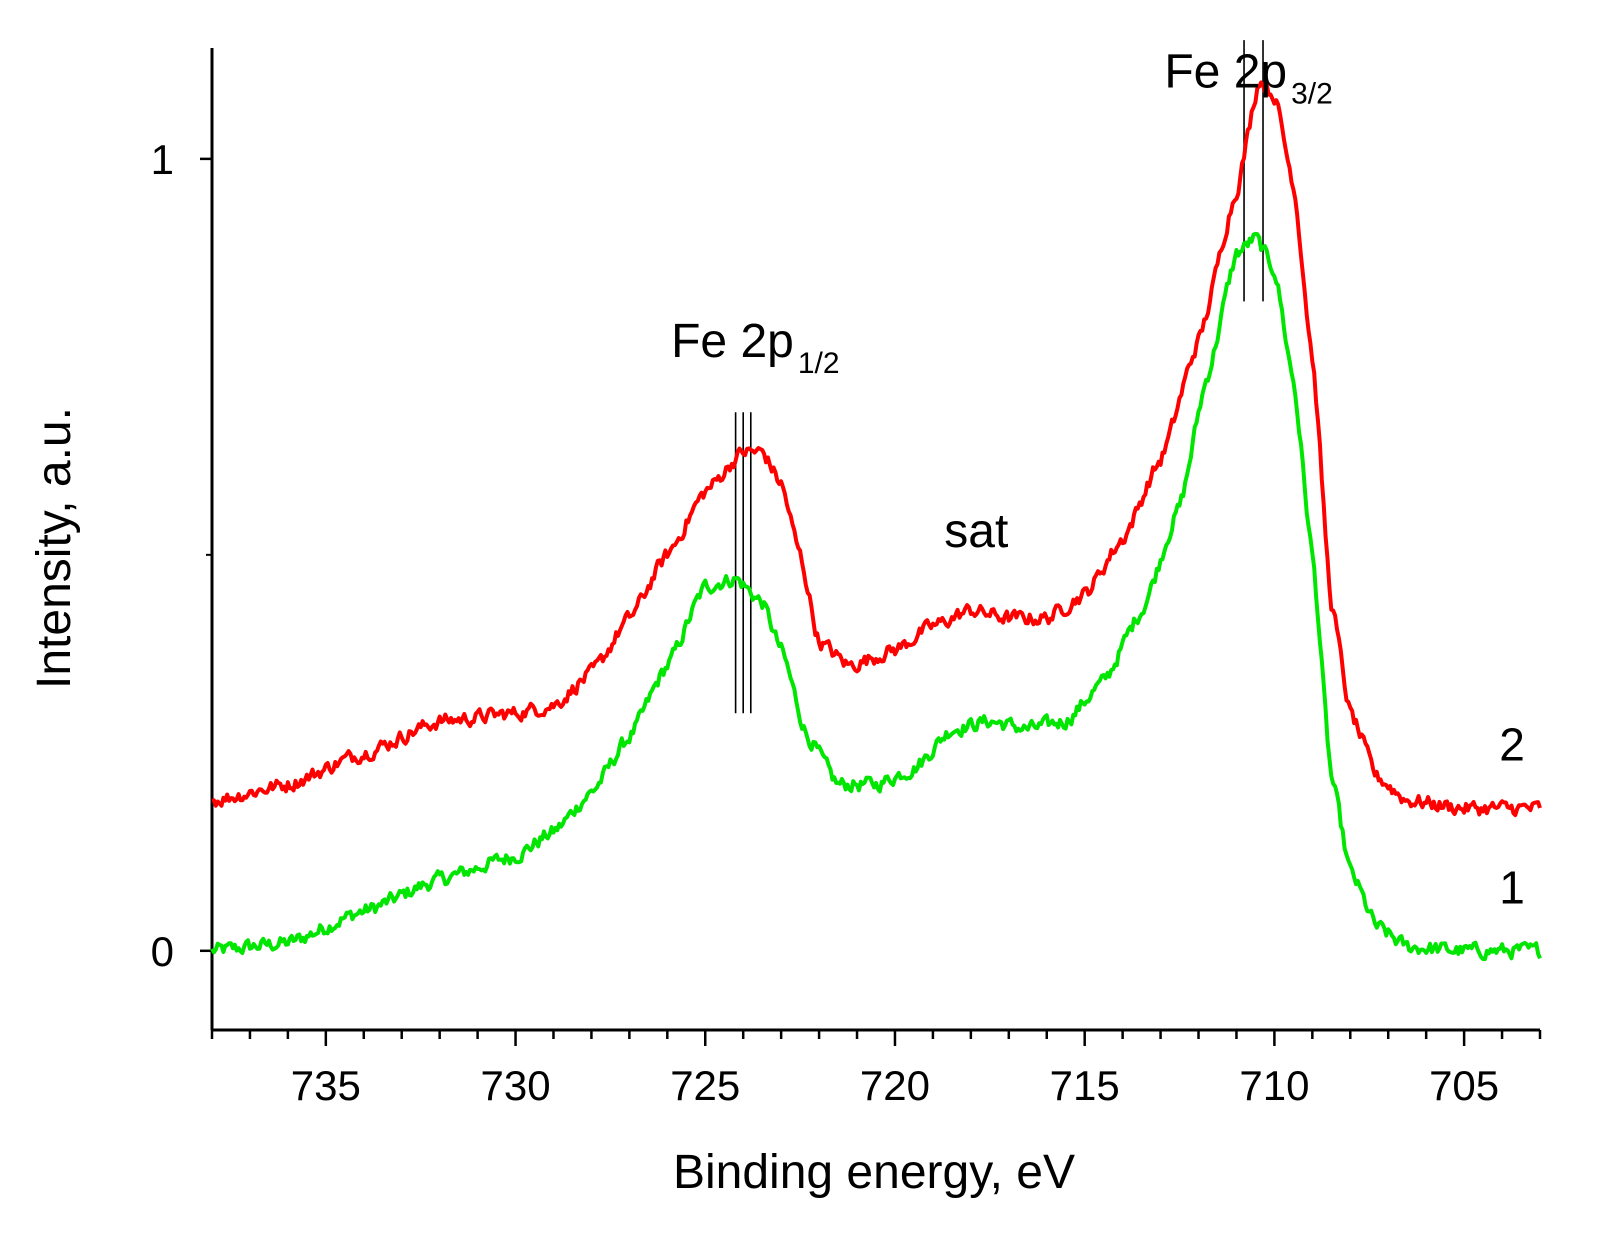 This screenshot has width=1600, height=1244. What do you see at coordinates (976, 531) in the screenshot?
I see `satellite-label: sat` at bounding box center [976, 531].